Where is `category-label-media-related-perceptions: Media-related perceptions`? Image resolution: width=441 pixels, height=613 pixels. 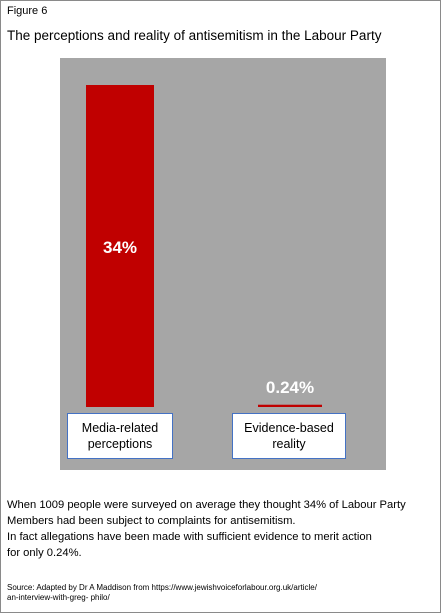 category-label-media-related-perceptions: Media-related perceptions is located at coordinates (120, 436).